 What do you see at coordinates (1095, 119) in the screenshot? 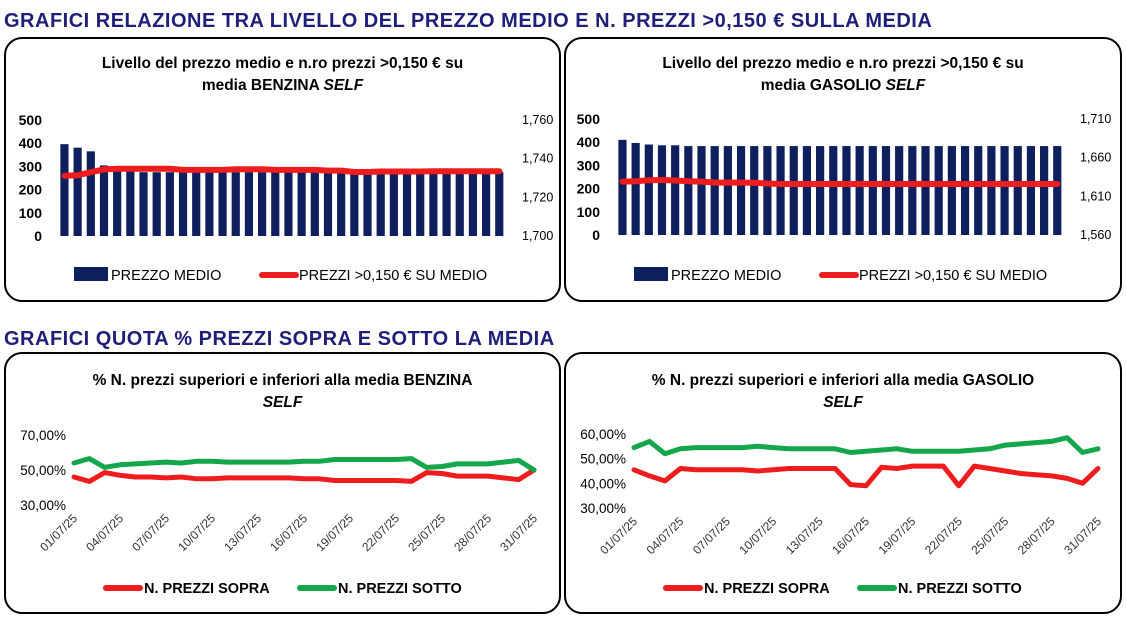
I see `y2-tick-label: 1,710` at bounding box center [1095, 119].